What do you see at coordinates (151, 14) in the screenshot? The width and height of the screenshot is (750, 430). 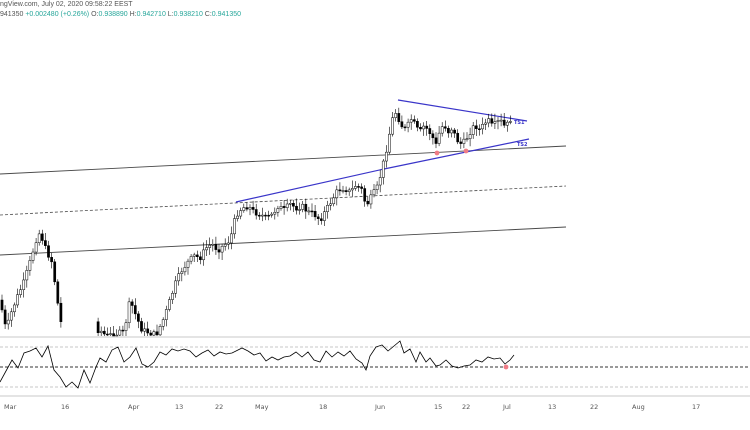 I see `high-value: 0.942710` at bounding box center [151, 14].